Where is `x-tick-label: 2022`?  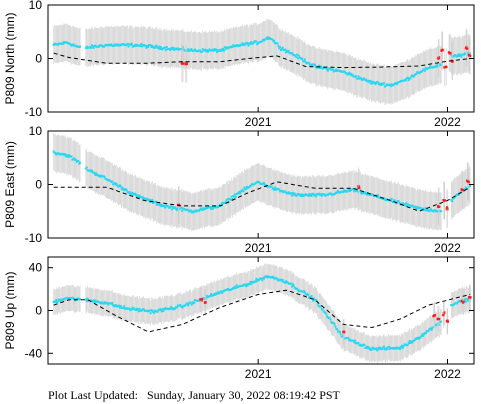
x-tick-label: 2022 is located at coordinates (447, 374).